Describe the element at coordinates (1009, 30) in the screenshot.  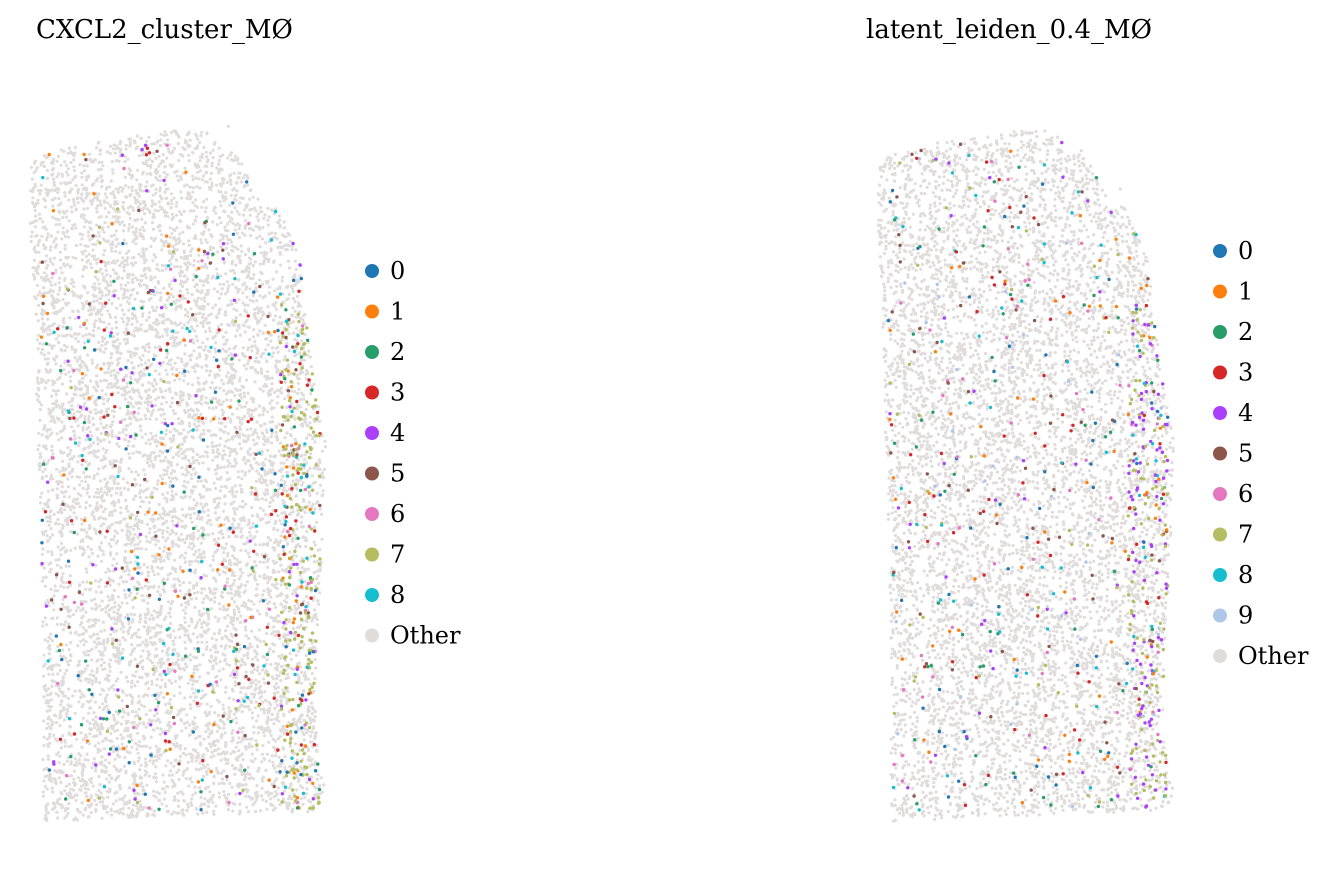
I see `panel-title: latent_leiden_0.4_MØ` at that location.